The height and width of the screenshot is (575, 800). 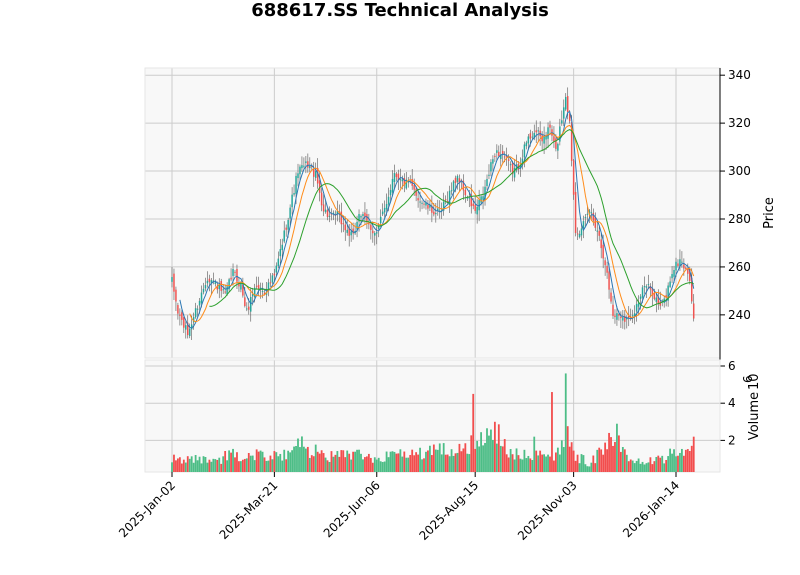 What do you see at coordinates (400, 10) in the screenshot?
I see `chart-title: 688617.SS Technical Analysis` at bounding box center [400, 10].